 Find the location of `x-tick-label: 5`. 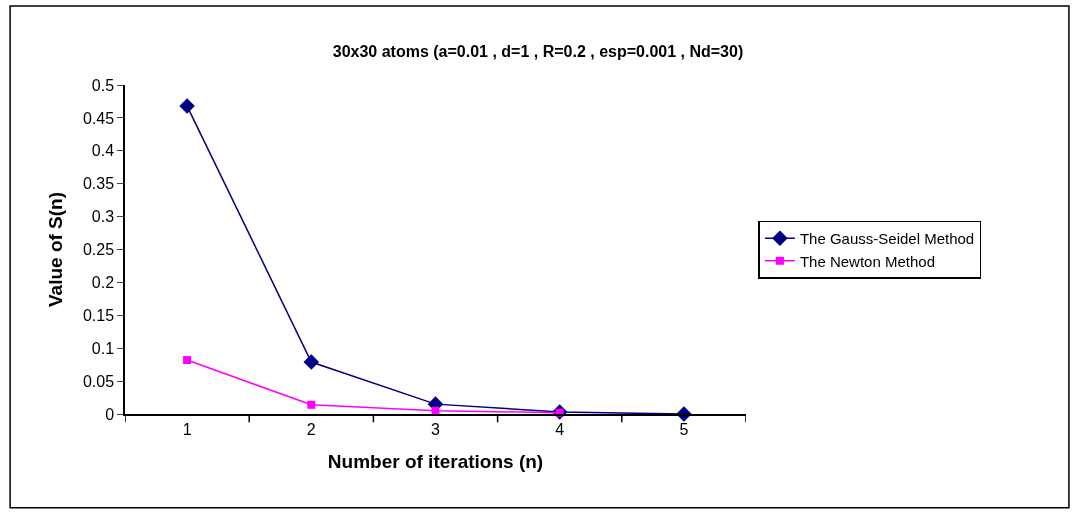

x-tick-label: 5 is located at coordinates (684, 429).